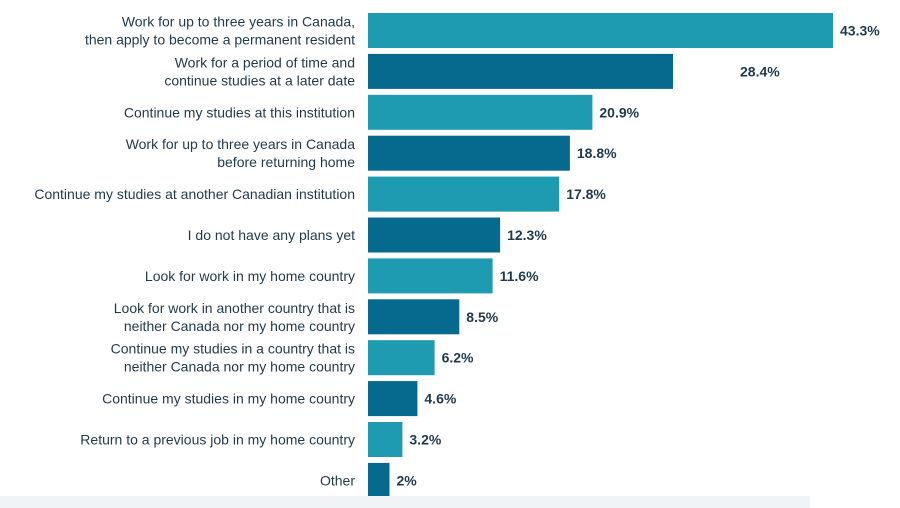  What do you see at coordinates (519, 276) in the screenshot?
I see `value-label-6: 11.6%` at bounding box center [519, 276].